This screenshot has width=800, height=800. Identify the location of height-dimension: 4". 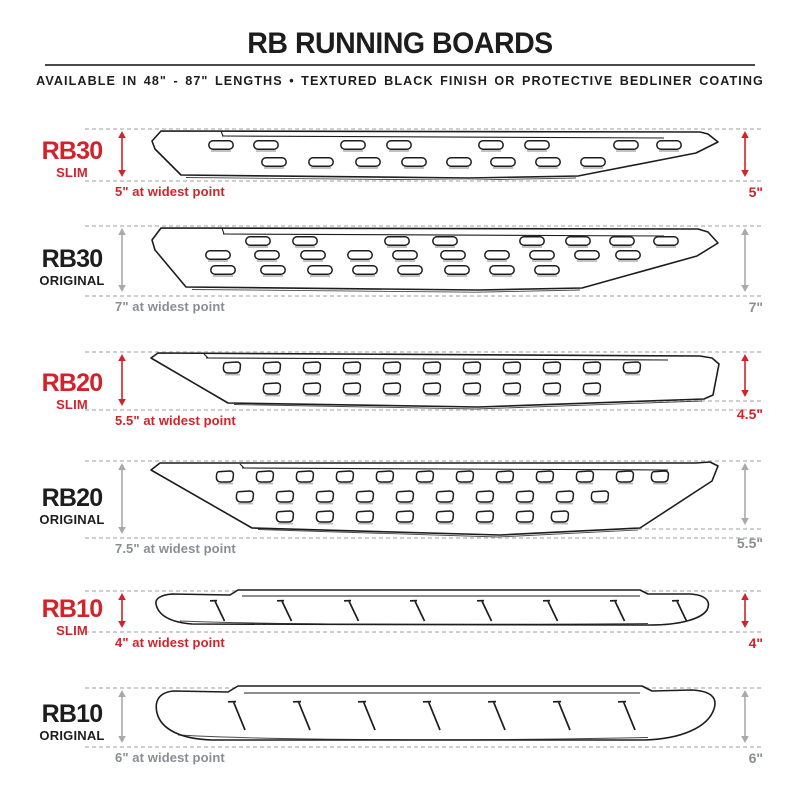
(755, 643).